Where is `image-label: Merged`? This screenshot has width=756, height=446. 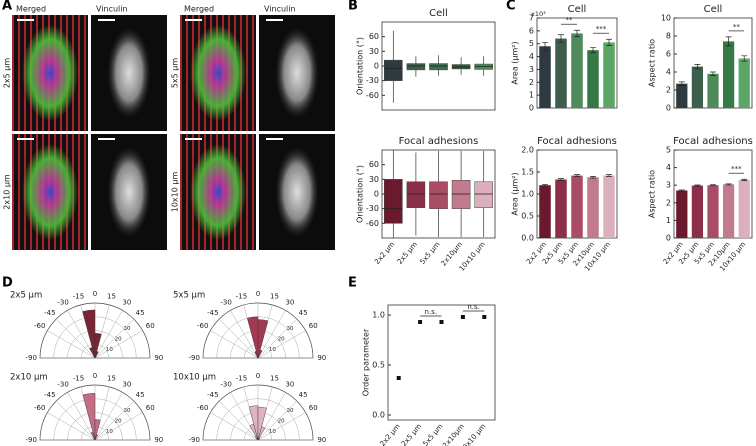 image-label: Merged is located at coordinates (31, 9).